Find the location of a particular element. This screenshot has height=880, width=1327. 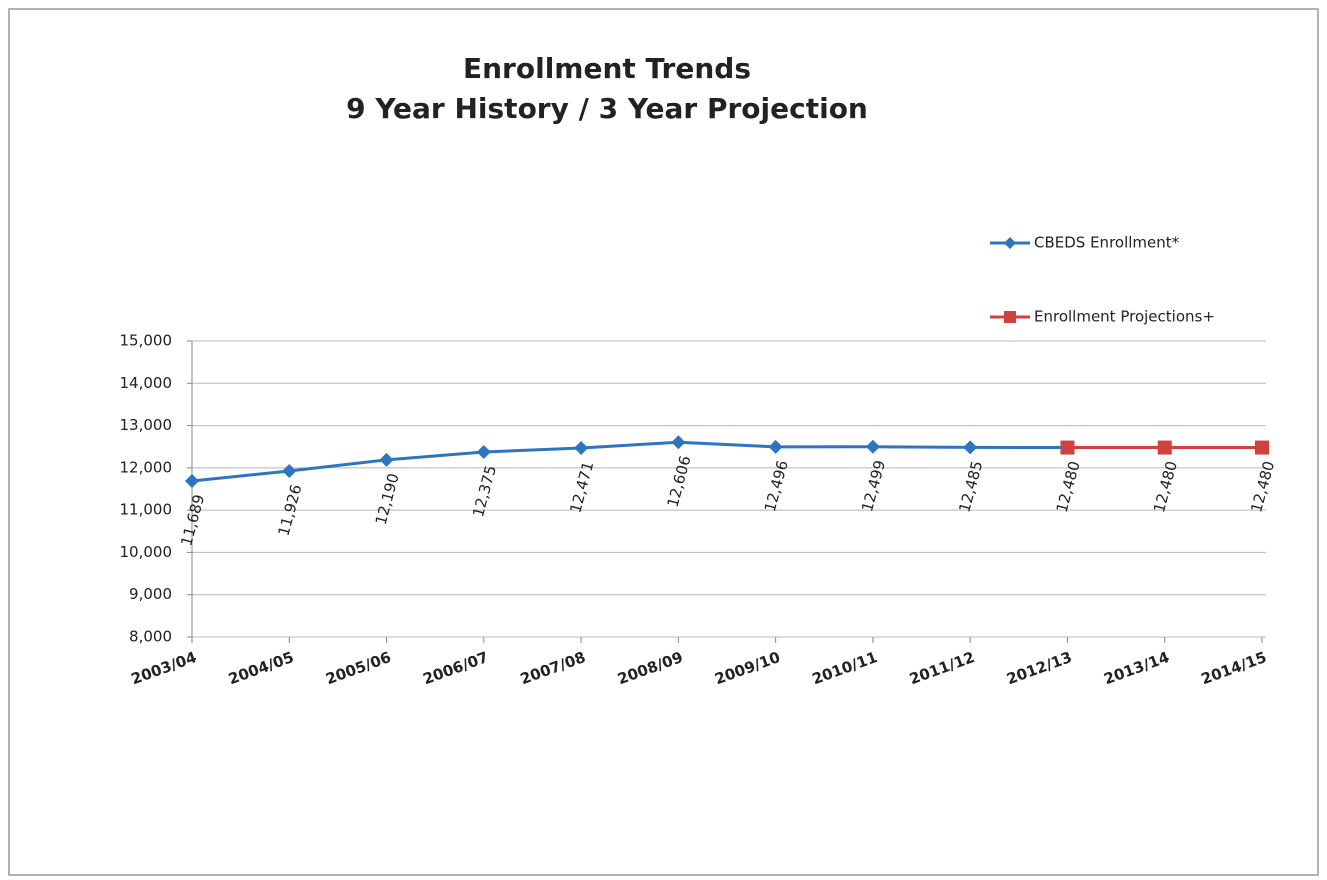

y-tick-label: 14,000 is located at coordinates (146, 383).